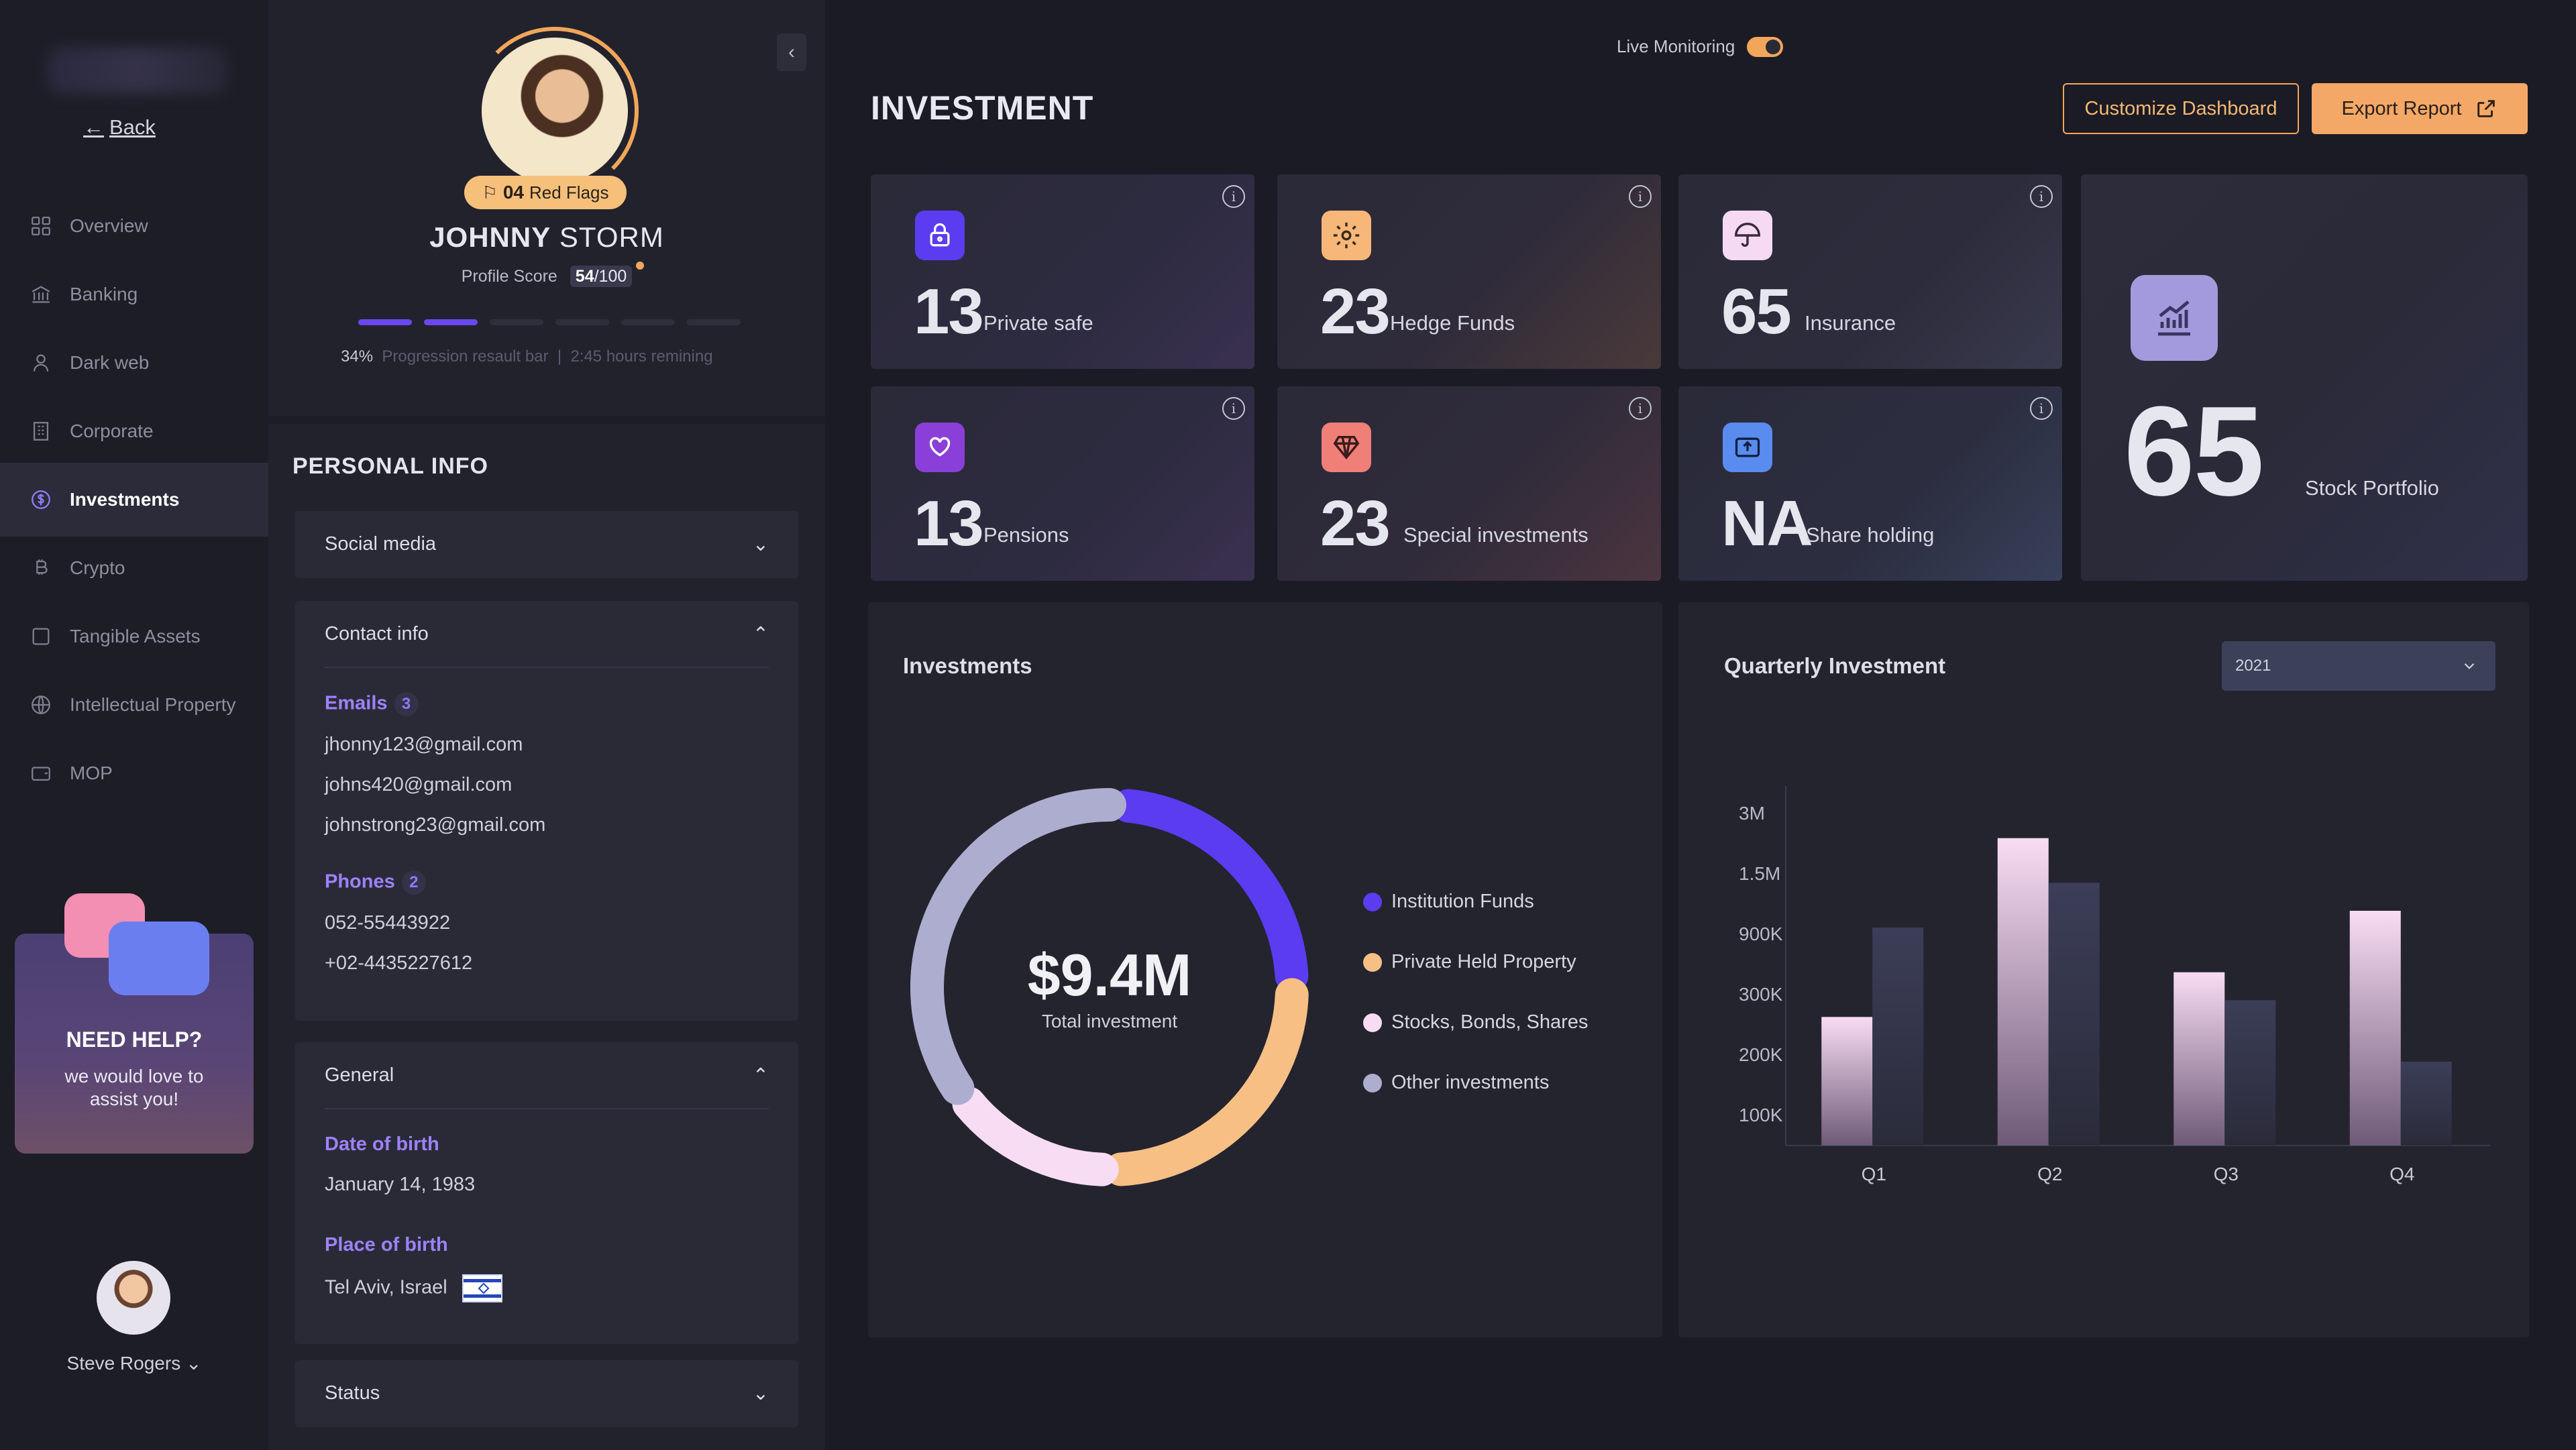 This screenshot has width=2576, height=1450. What do you see at coordinates (134, 773) in the screenshot?
I see `sidebar-item-mop: MOP` at bounding box center [134, 773].